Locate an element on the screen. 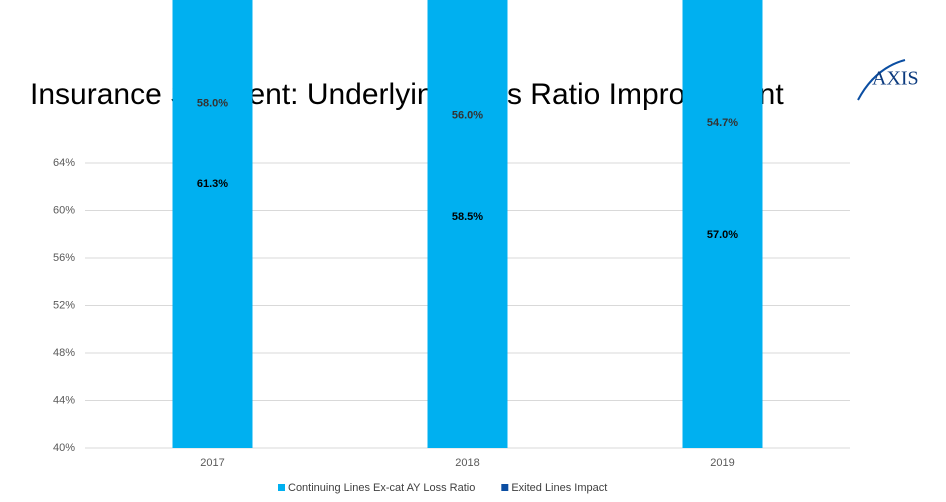 The image size is (946, 502). logo-swoosh is located at coordinates (881, 80).